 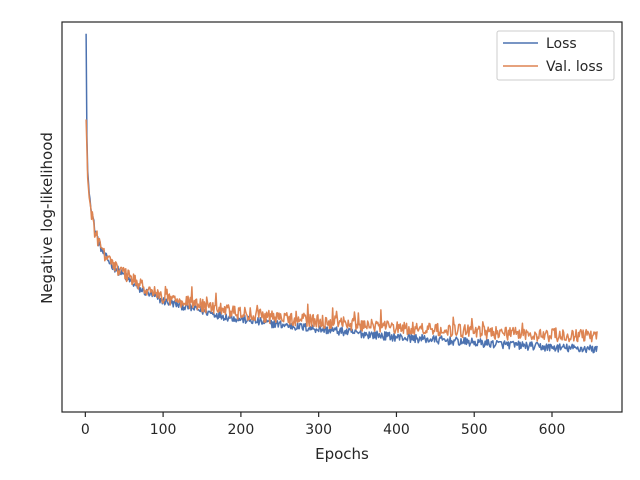 I want to click on x-tick-label: 0, so click(x=85, y=430).